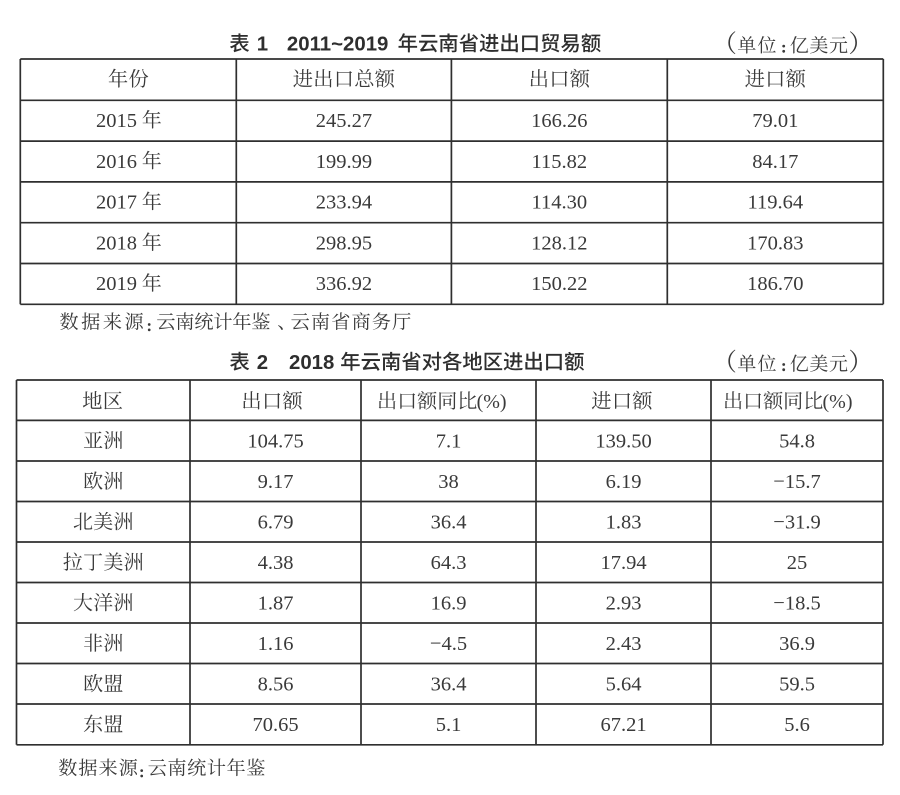  I want to click on svg-text: 5.6, so click(797, 725).